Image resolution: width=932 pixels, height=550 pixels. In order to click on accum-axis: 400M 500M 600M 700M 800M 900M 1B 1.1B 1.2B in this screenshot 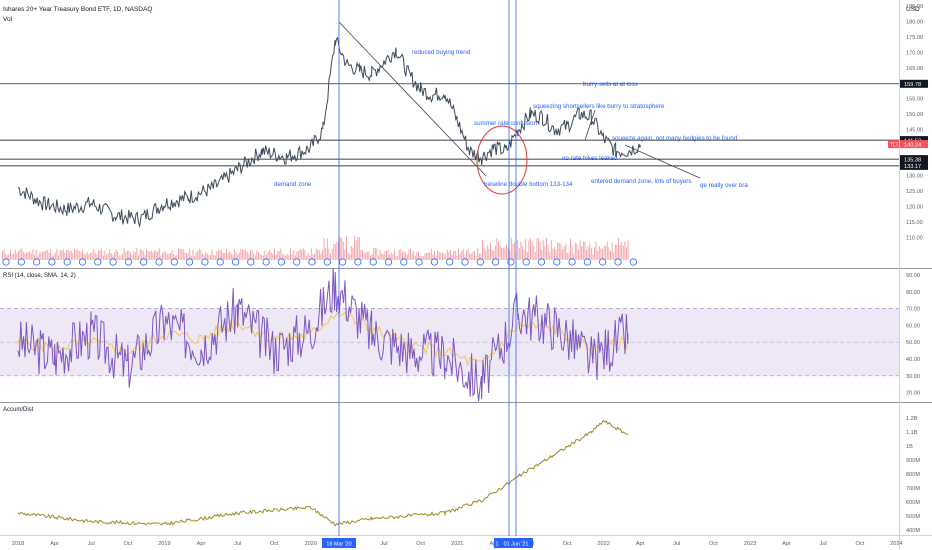, I will do `click(913, 475)`.